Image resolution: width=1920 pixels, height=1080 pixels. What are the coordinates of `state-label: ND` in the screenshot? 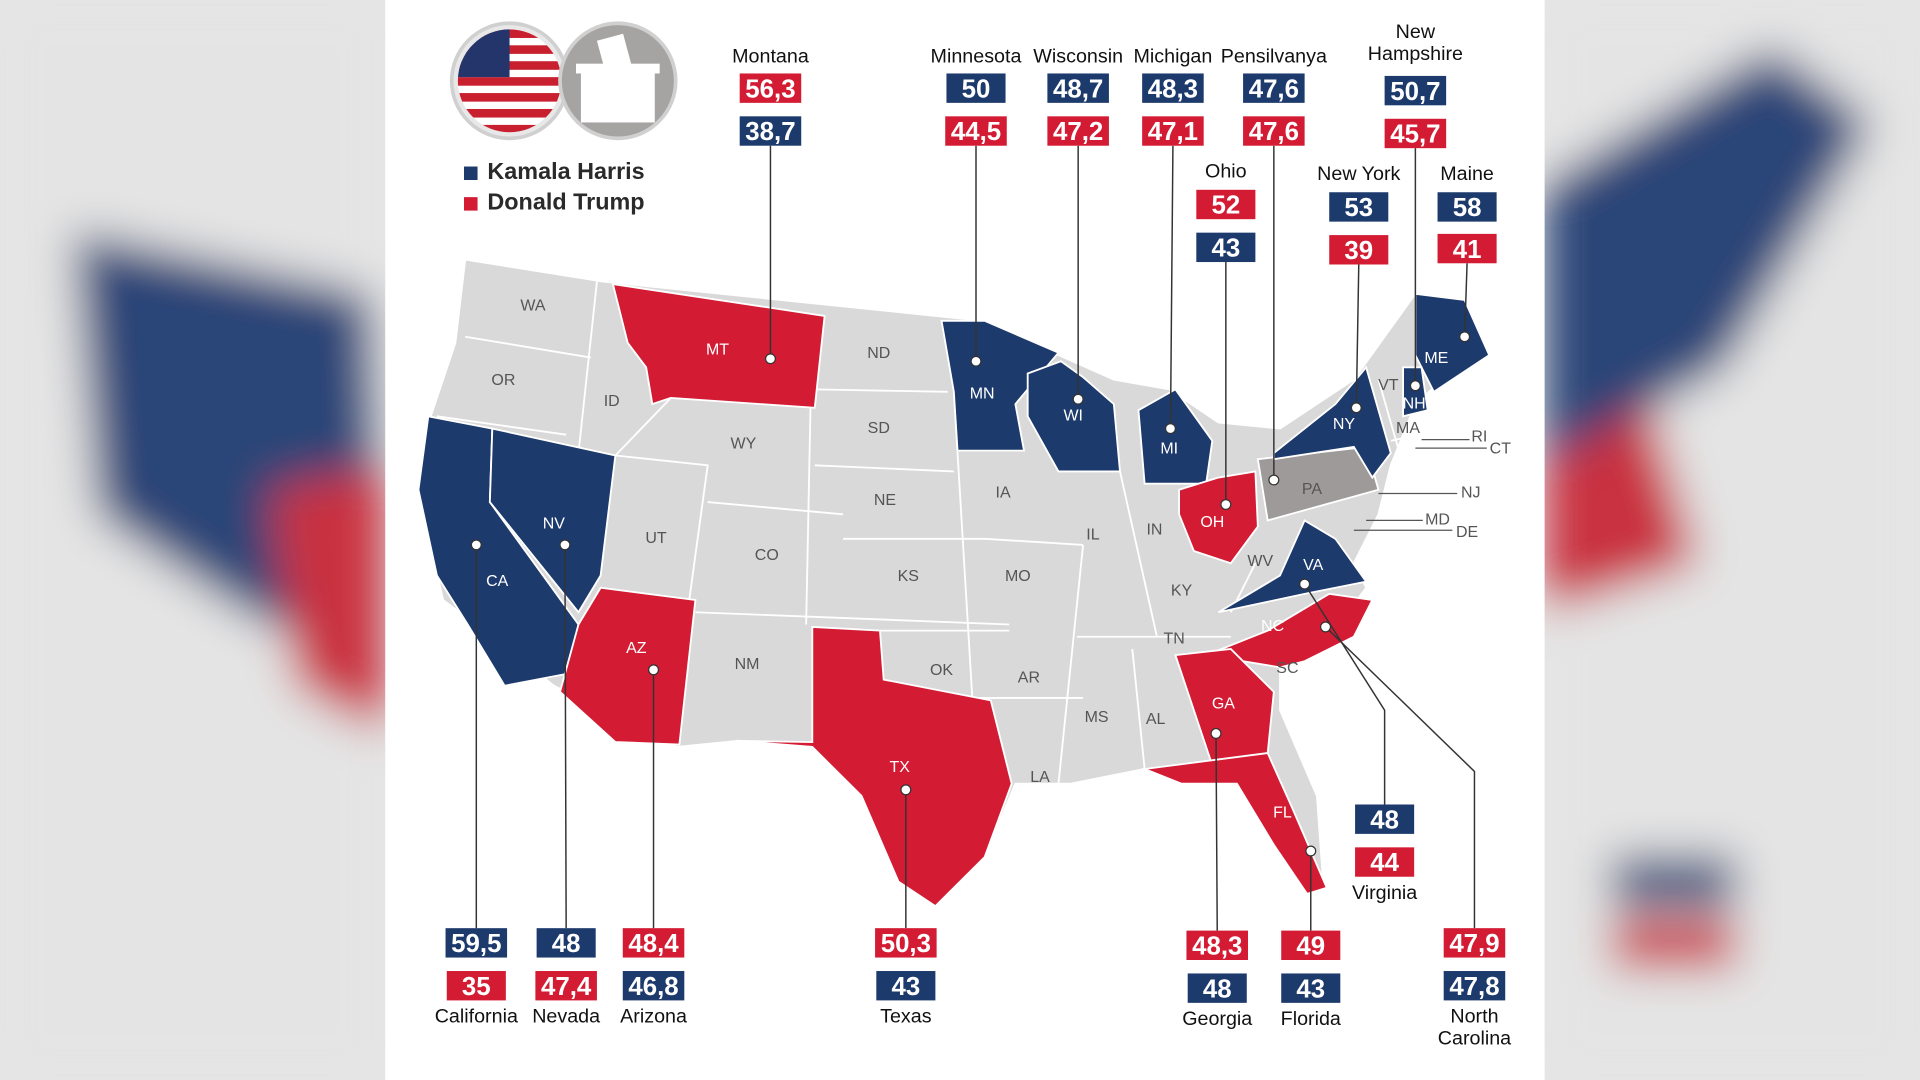 It's located at (878, 353).